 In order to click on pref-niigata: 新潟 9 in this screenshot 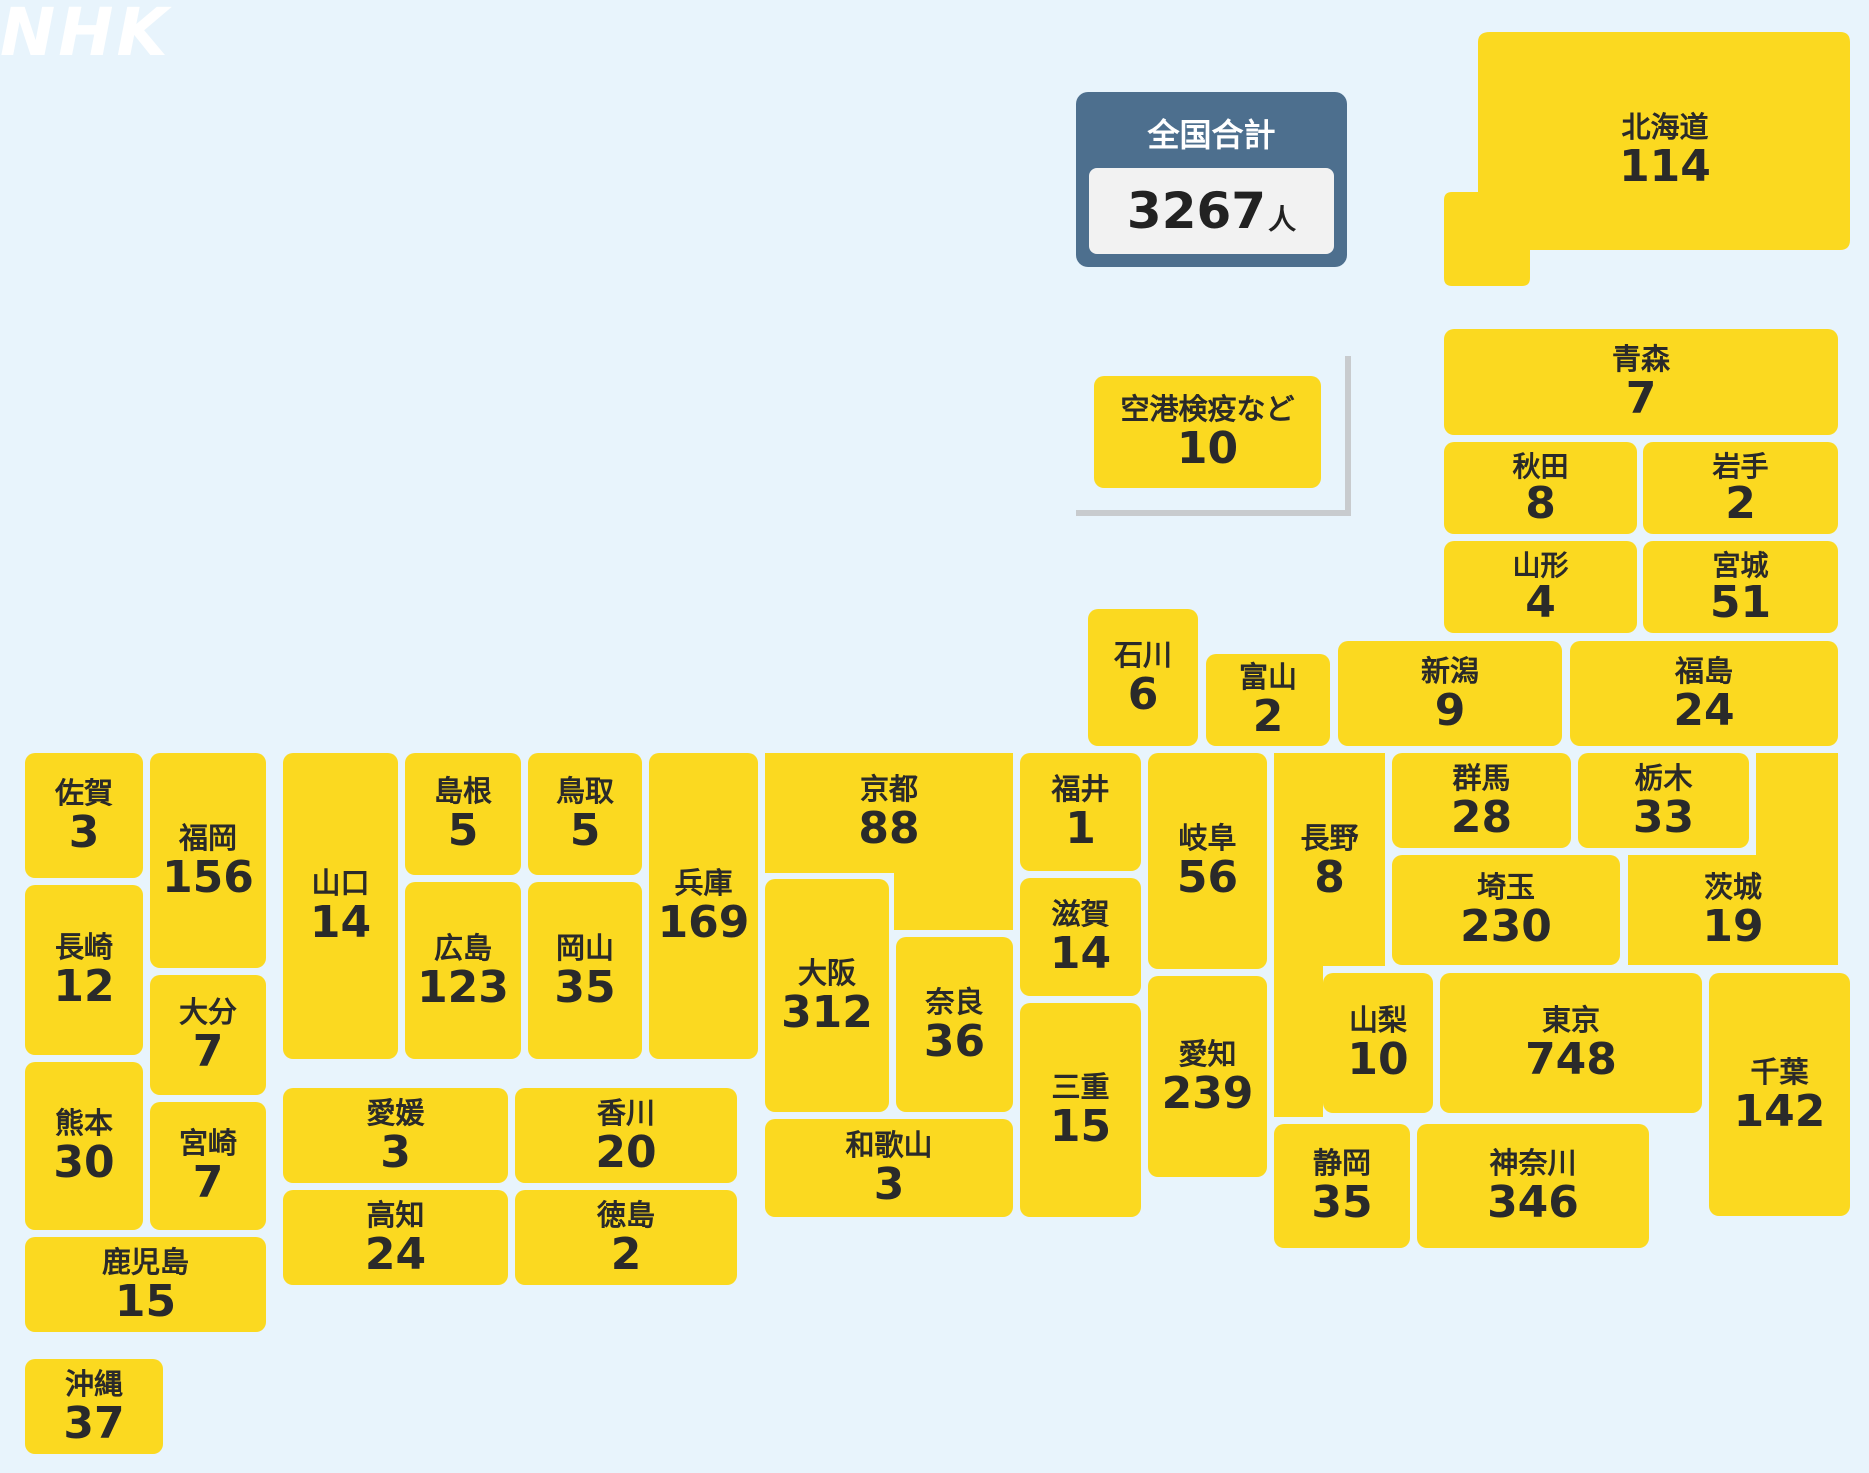, I will do `click(1450, 693)`.